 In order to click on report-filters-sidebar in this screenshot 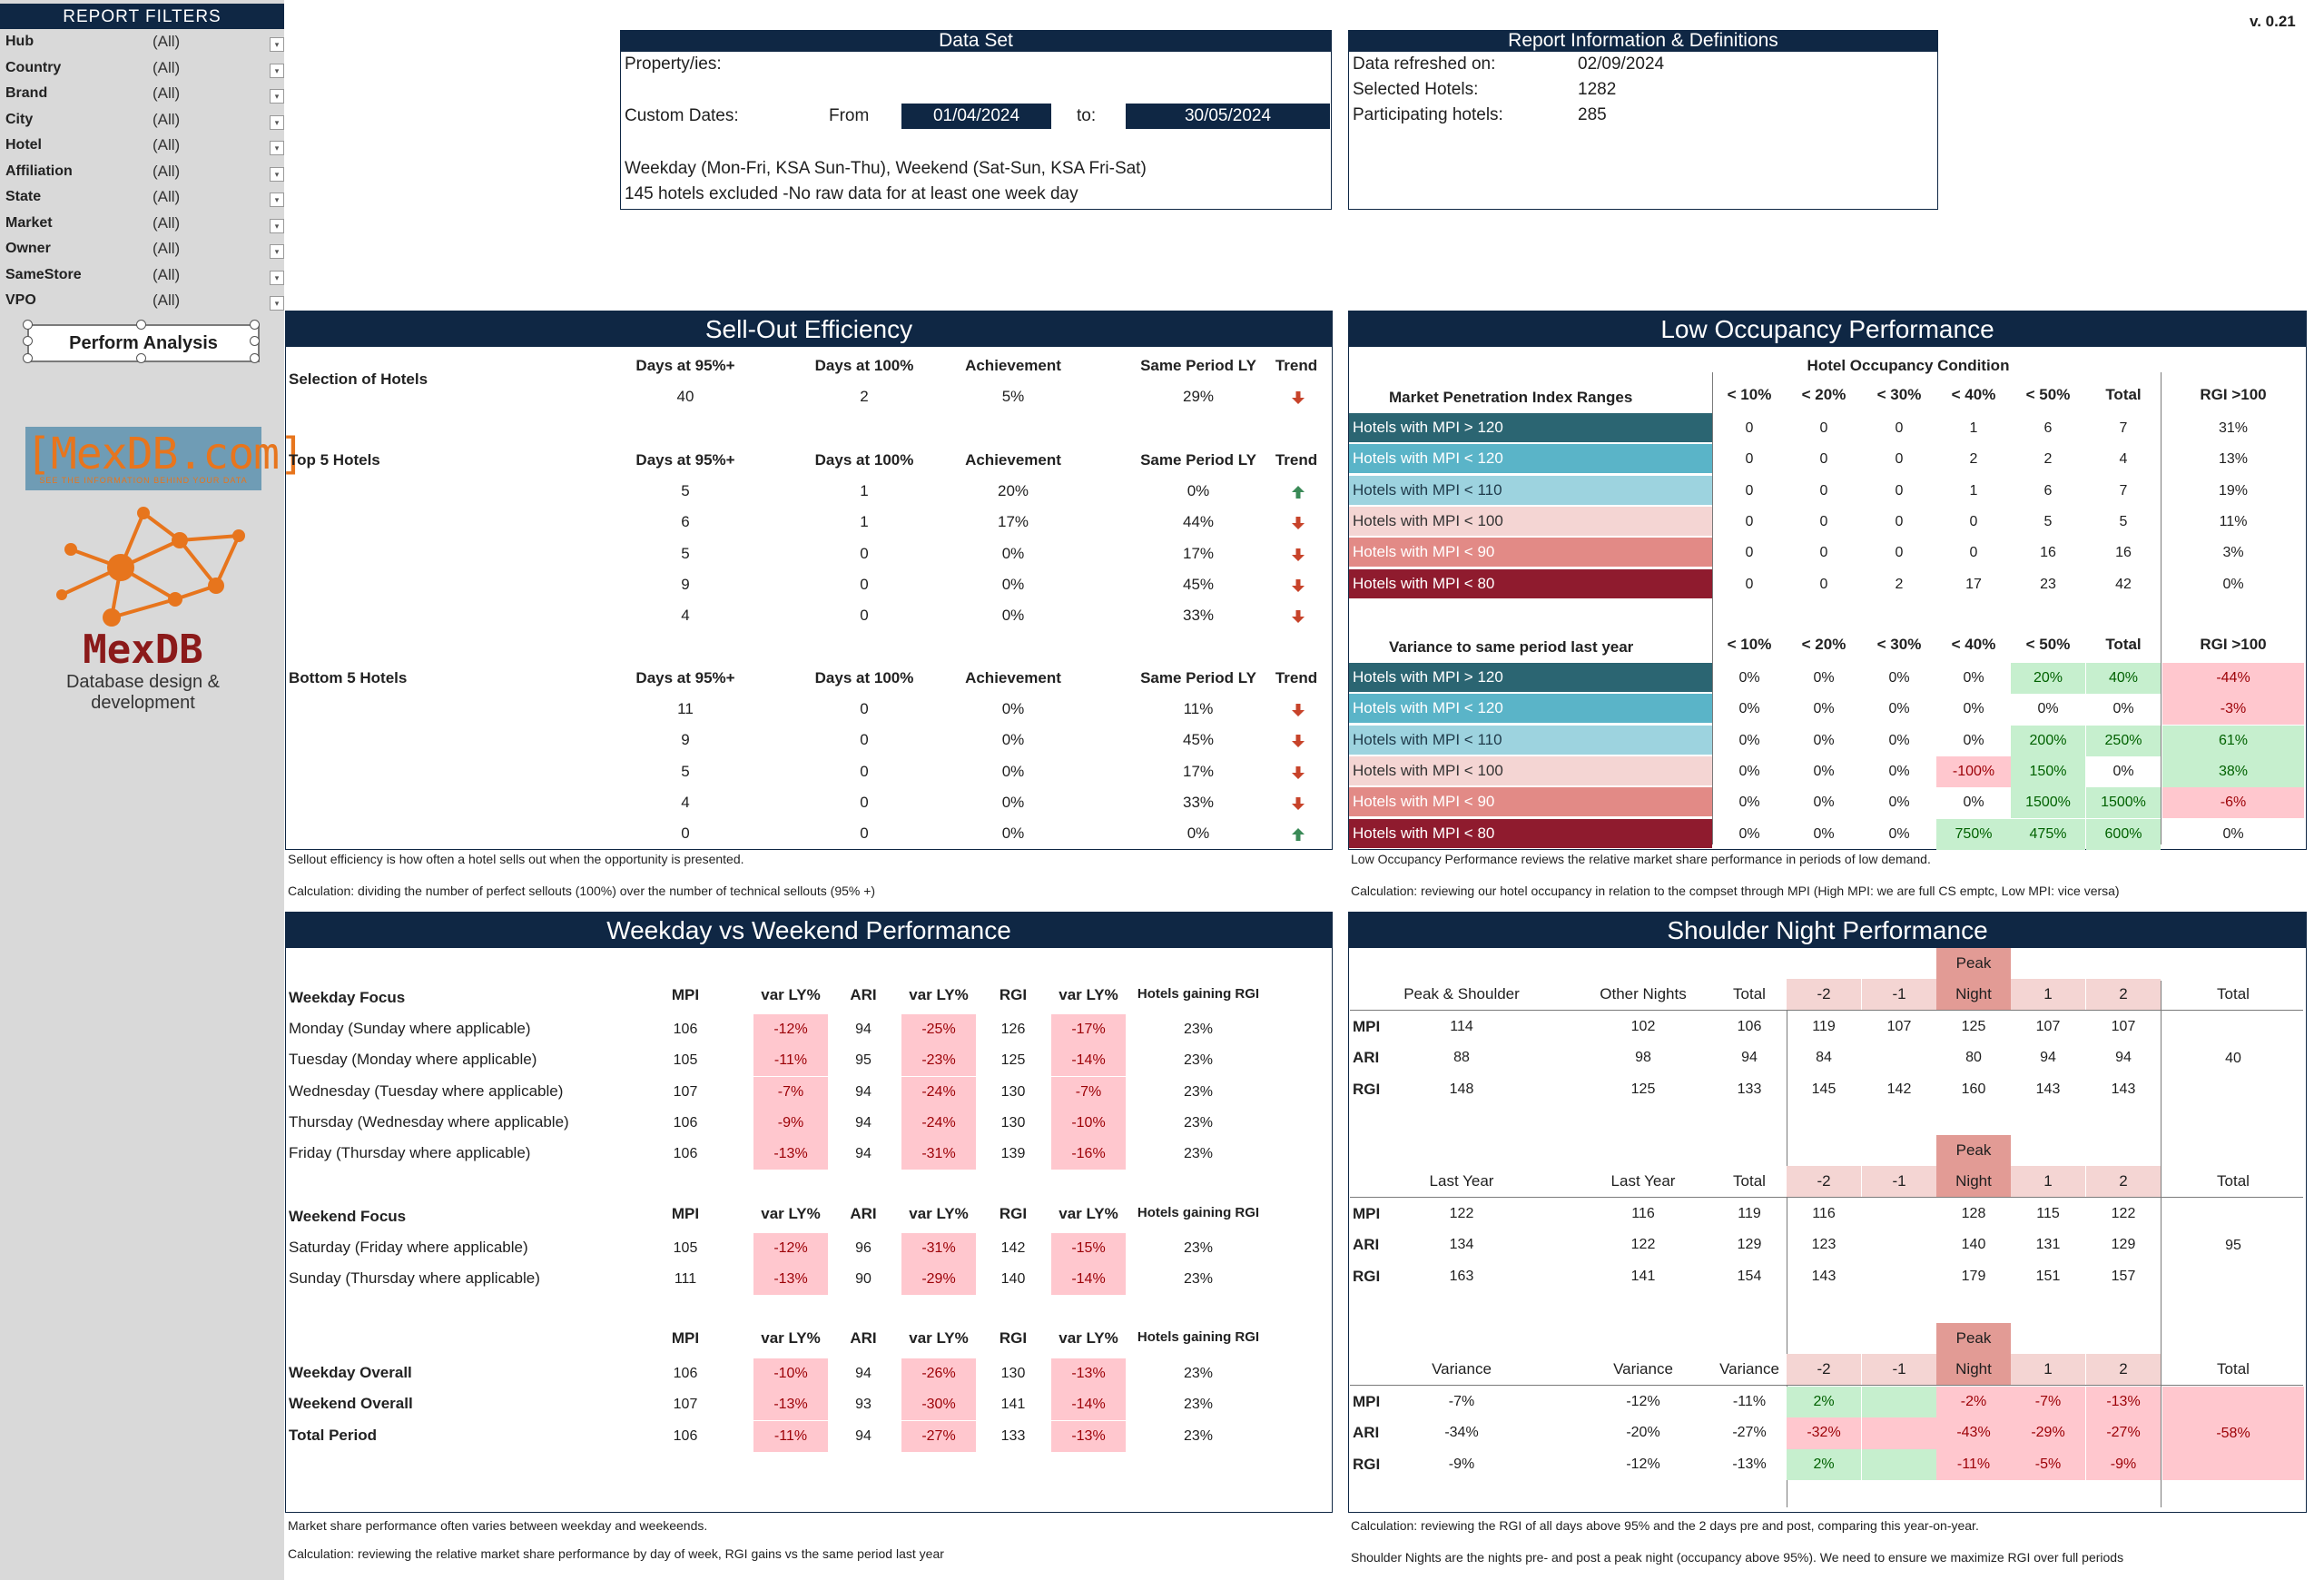, I will do `click(142, 790)`.